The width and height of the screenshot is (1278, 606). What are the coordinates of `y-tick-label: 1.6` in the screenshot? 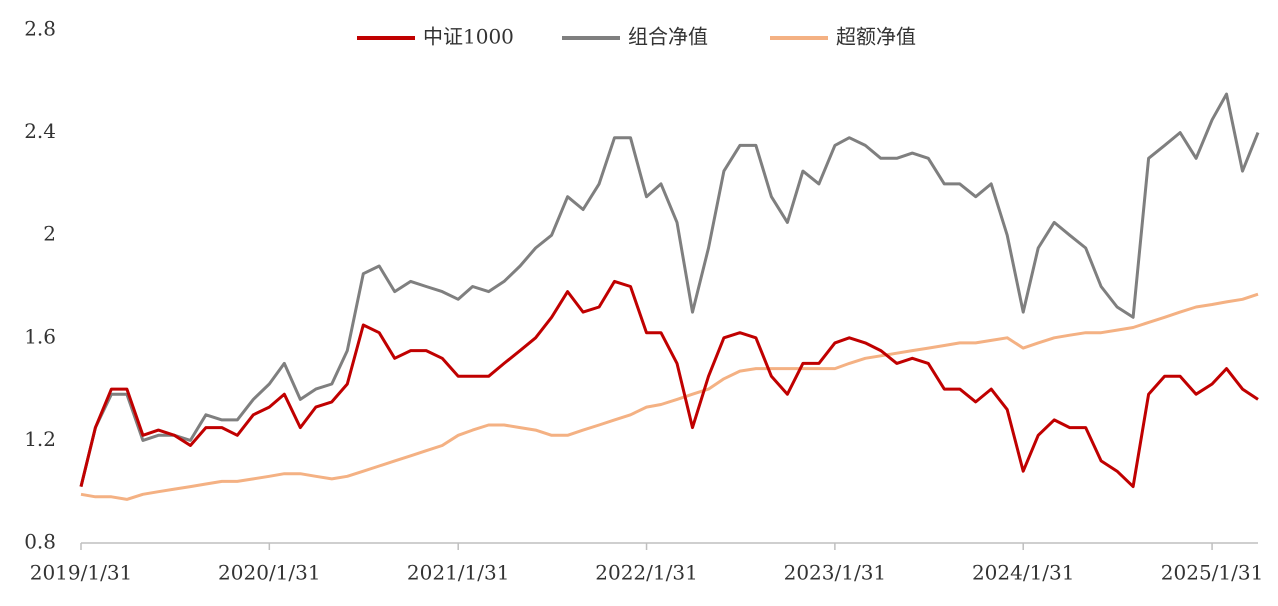 It's located at (40, 336).